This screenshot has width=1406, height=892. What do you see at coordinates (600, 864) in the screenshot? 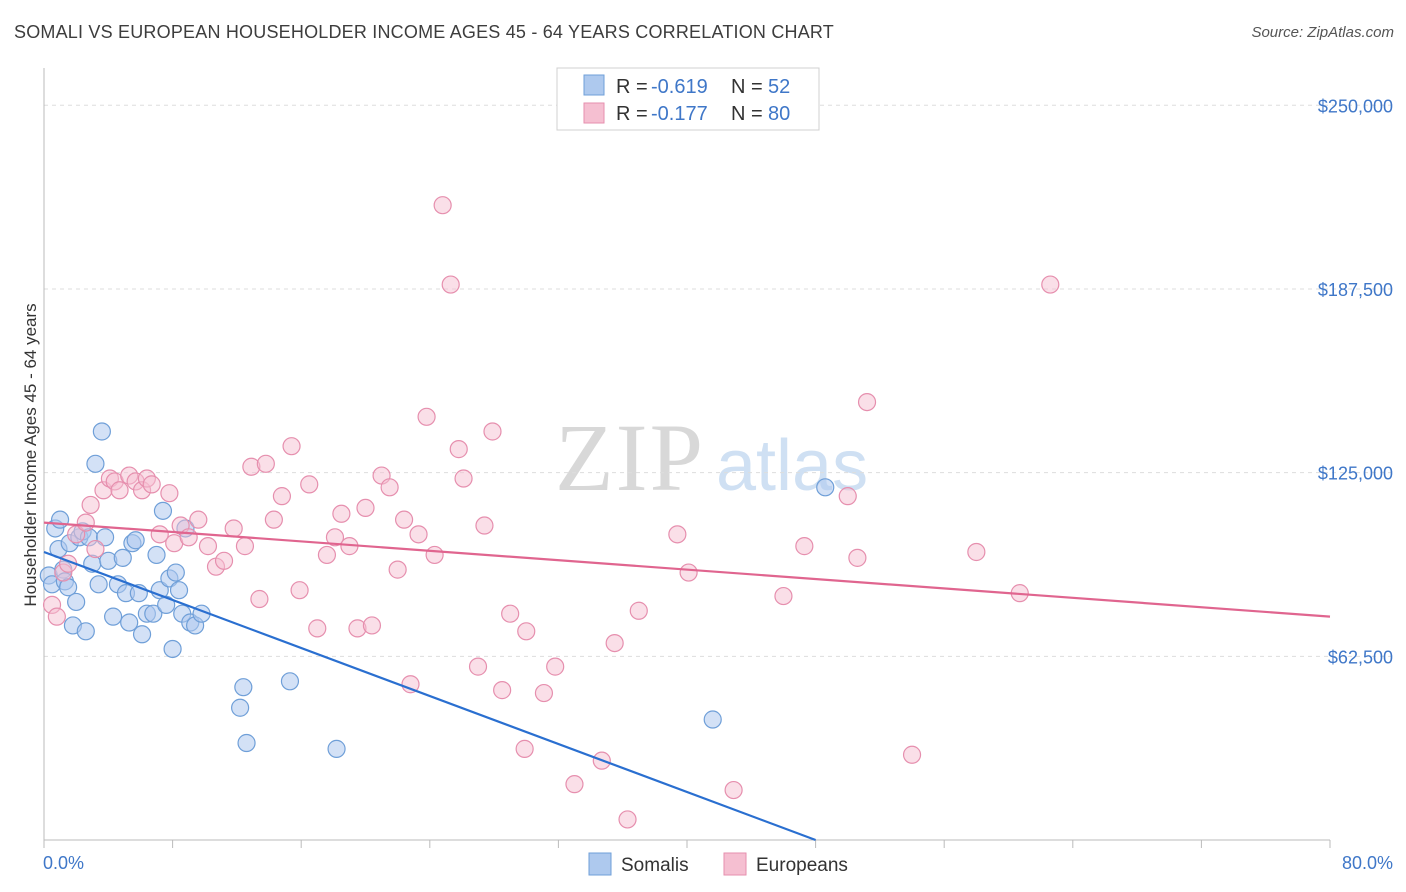
I see `series-legend-swatch-somalis` at bounding box center [600, 864].